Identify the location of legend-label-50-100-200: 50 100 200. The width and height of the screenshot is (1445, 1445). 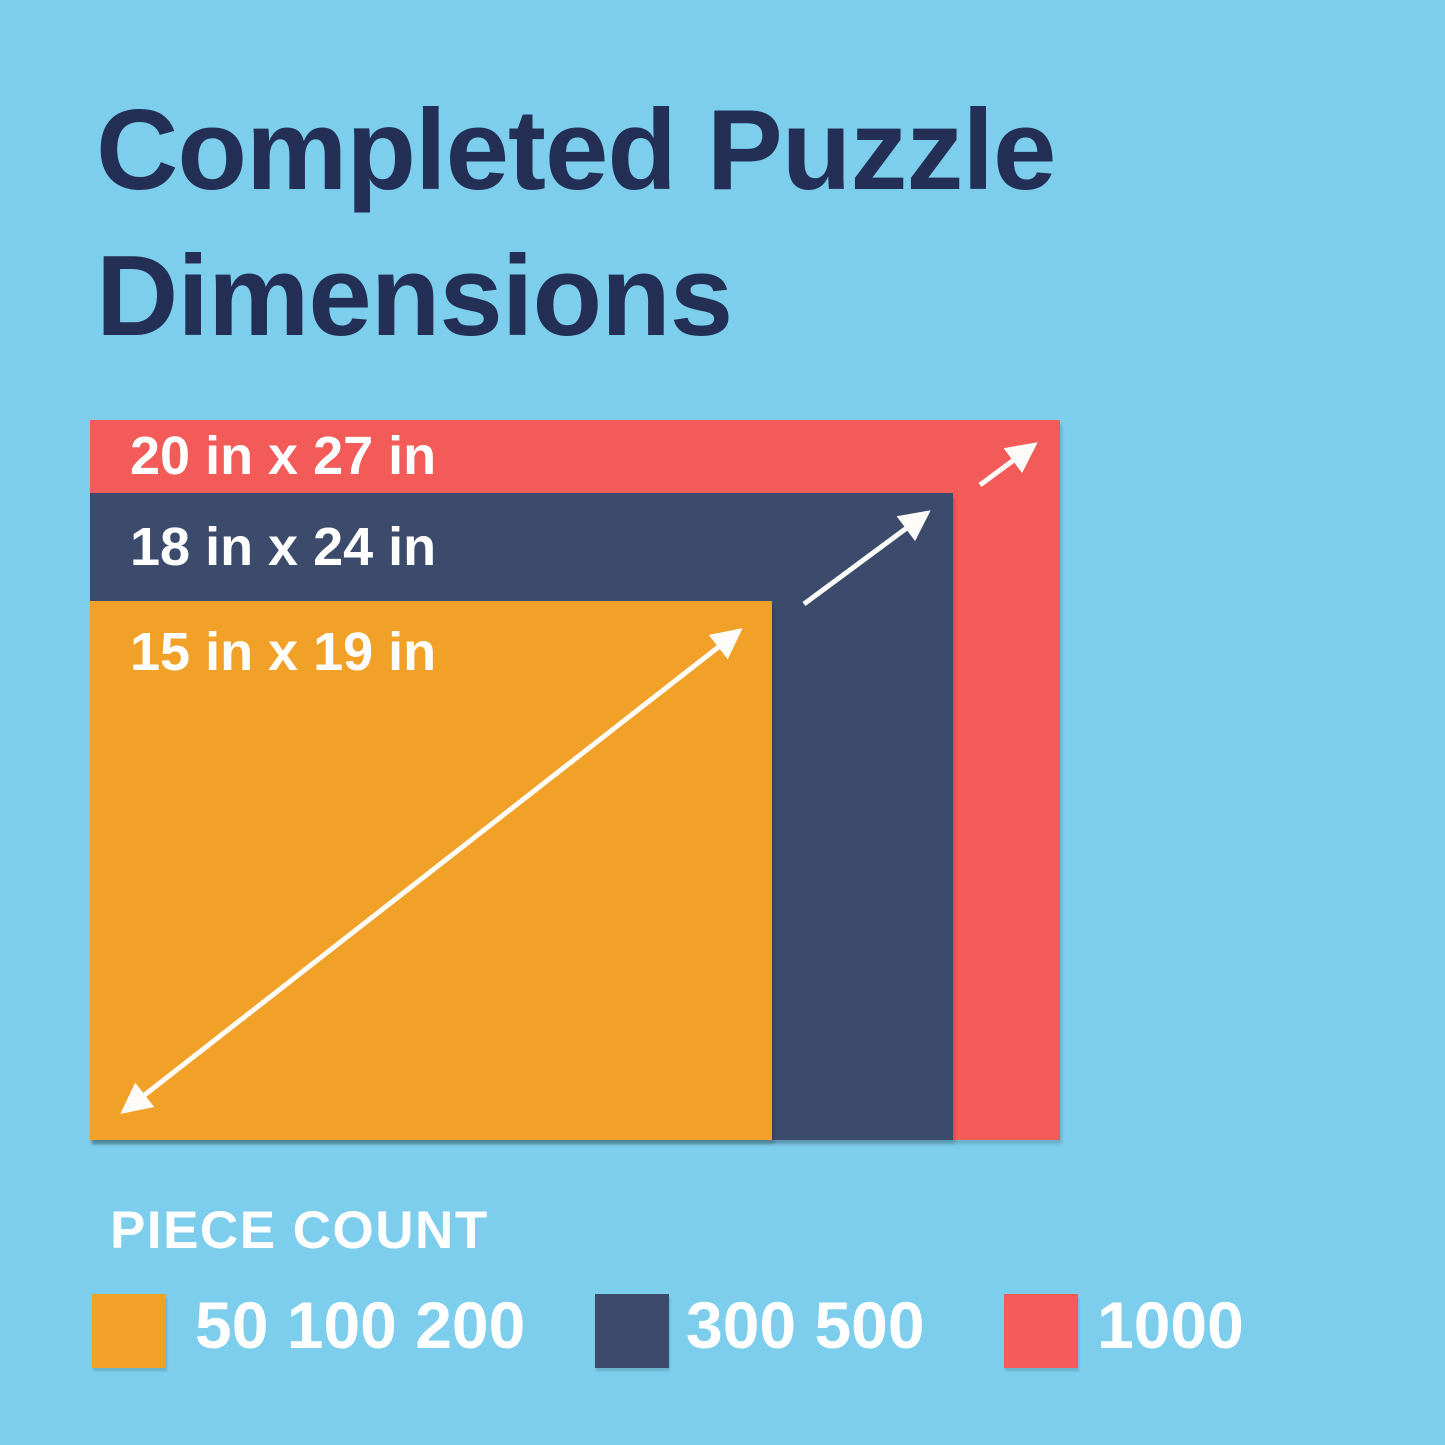
(360, 1325).